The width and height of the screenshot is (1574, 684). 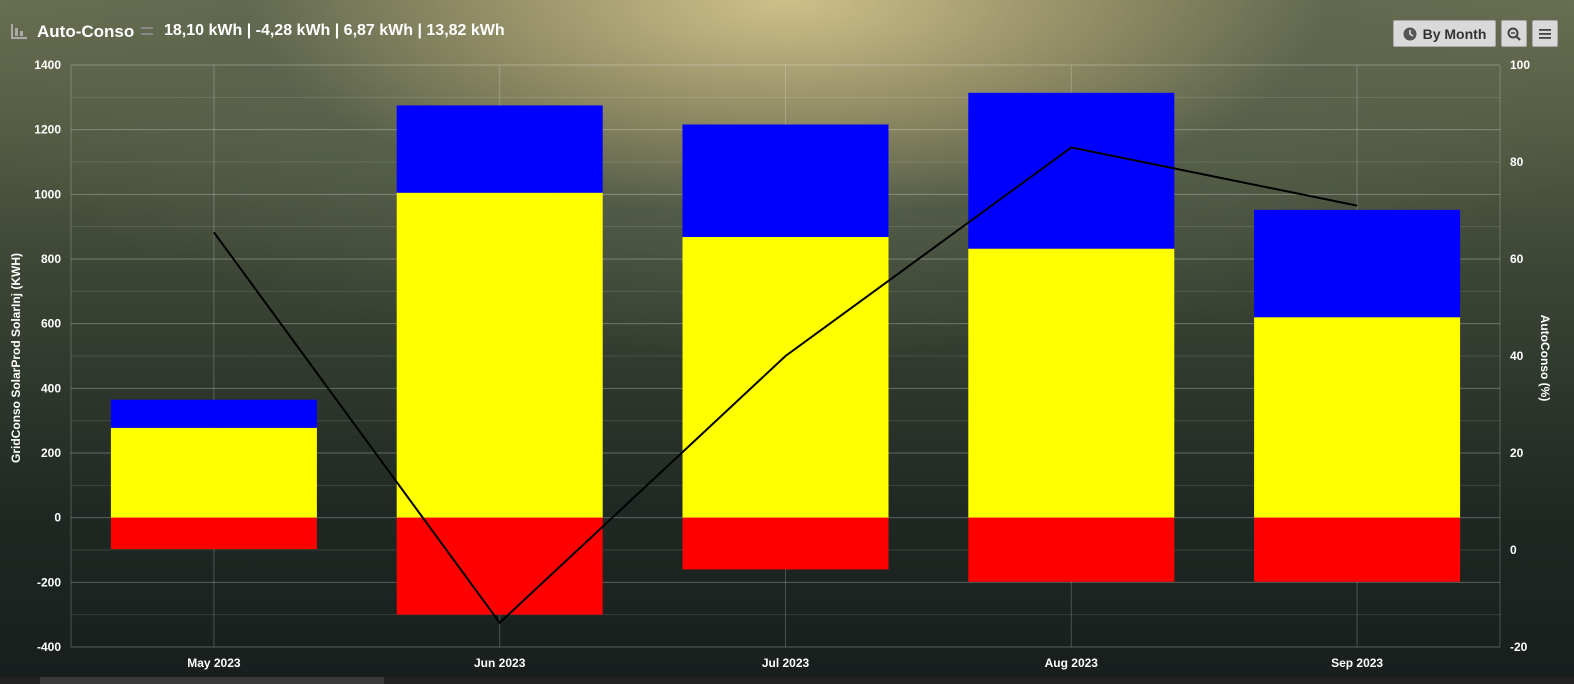 I want to click on y-left-tick-label: 600, so click(x=51, y=324).